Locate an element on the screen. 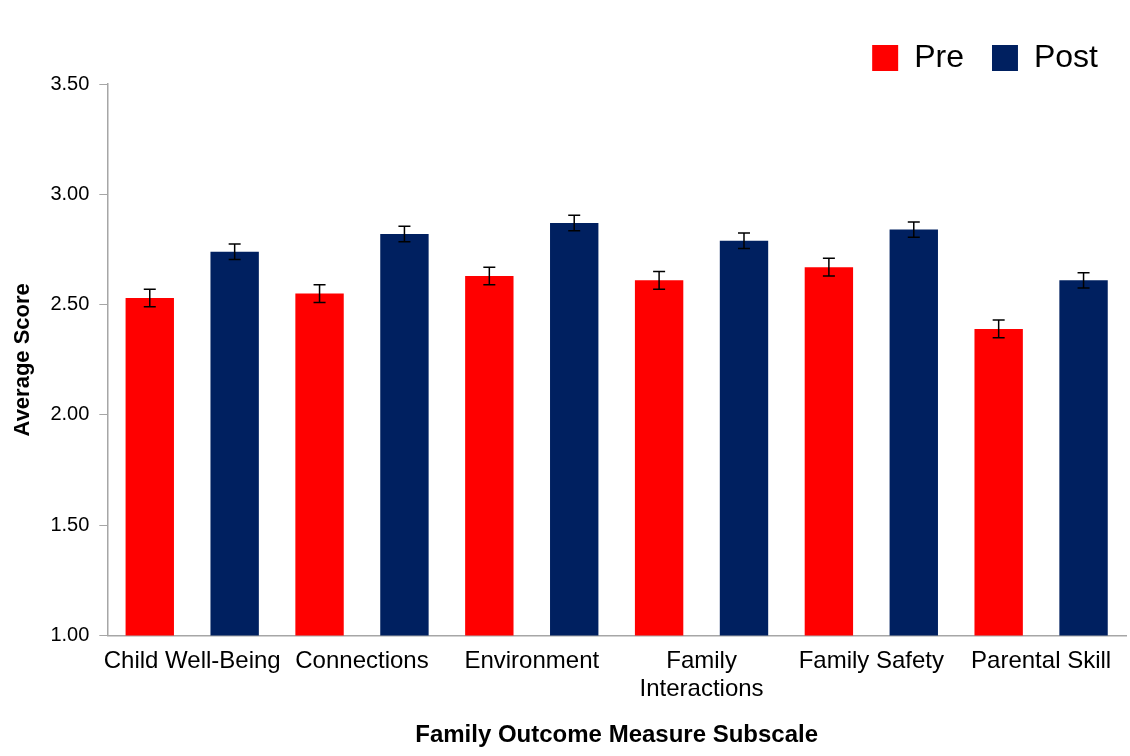 The width and height of the screenshot is (1130, 756). y-tick-label: 3.00 is located at coordinates (70, 192).